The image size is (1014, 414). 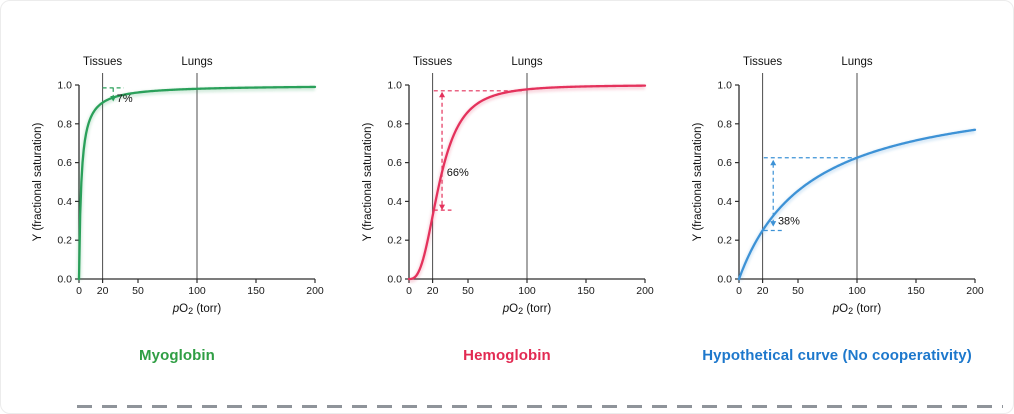 I want to click on chart-title-hemoglobin: Hemoglobin, so click(x=507, y=355).